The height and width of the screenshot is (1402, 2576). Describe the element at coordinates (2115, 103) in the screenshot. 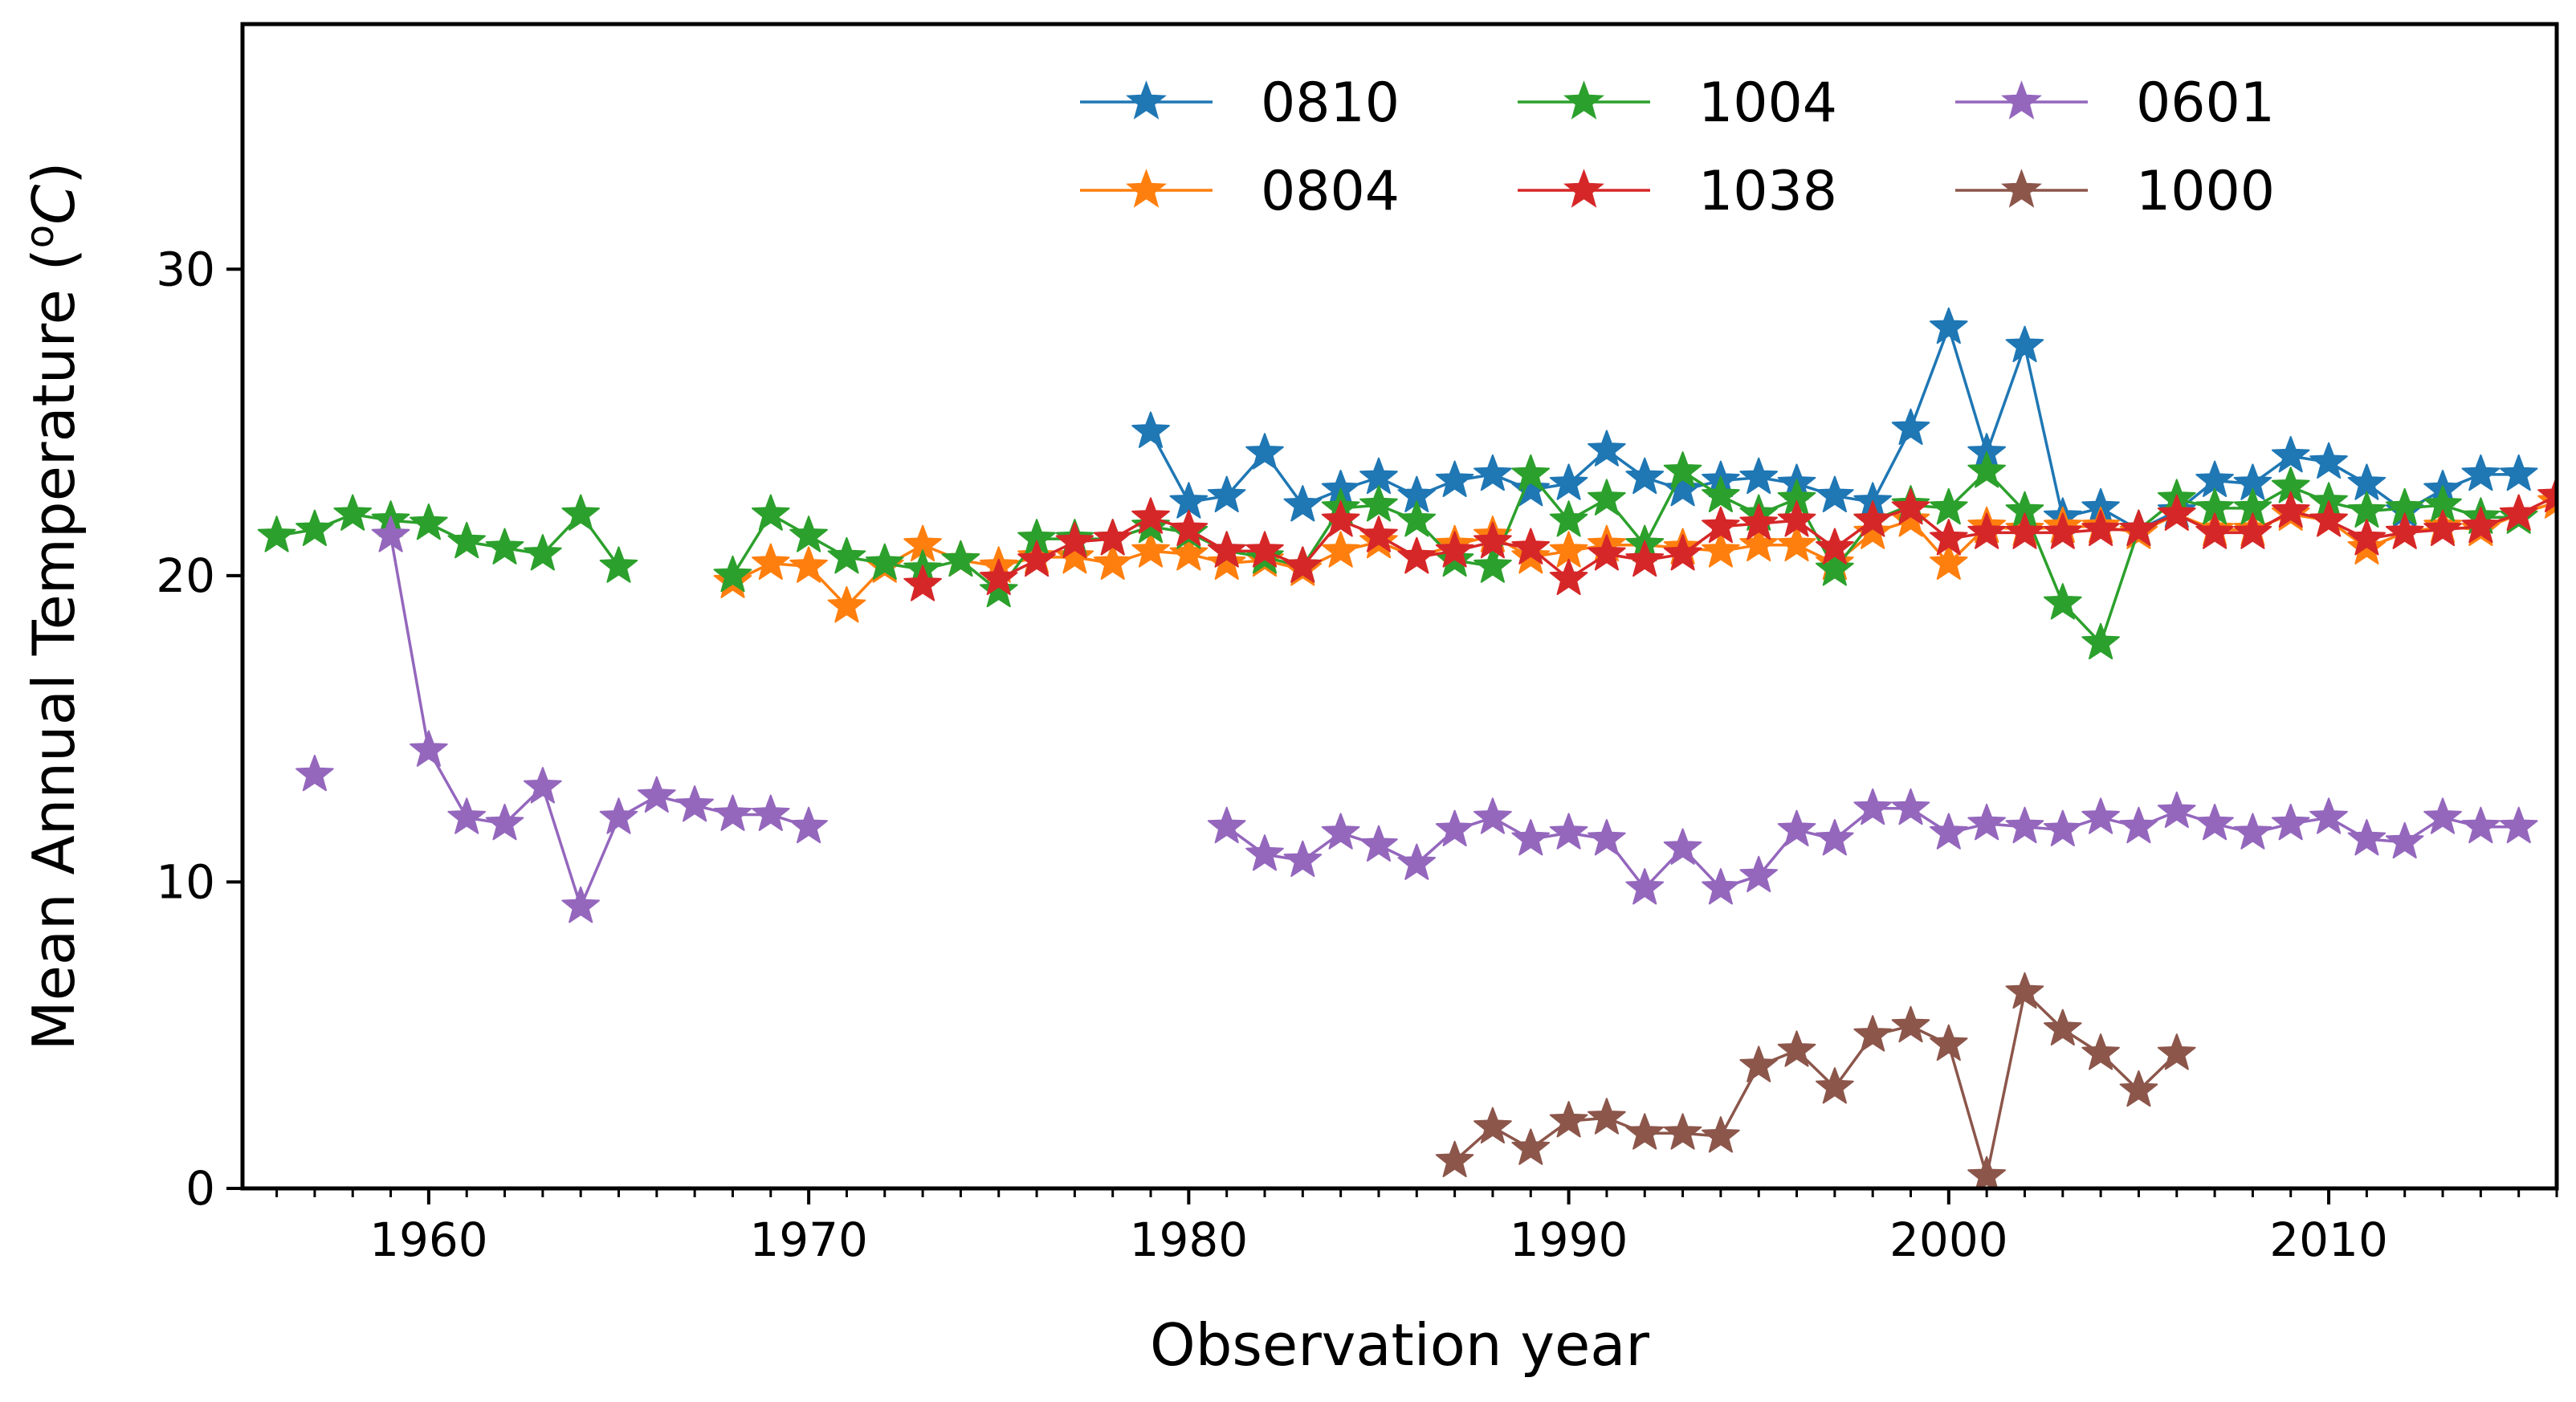

I see `legend-item-0601: 0601` at that location.